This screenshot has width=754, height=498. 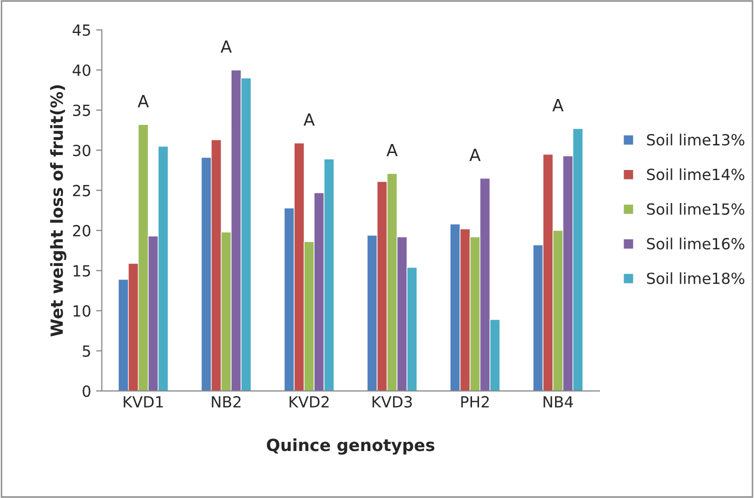 What do you see at coordinates (58, 210) in the screenshot?
I see `y-axis-title: Wet weight loss of fruit(%)` at bounding box center [58, 210].